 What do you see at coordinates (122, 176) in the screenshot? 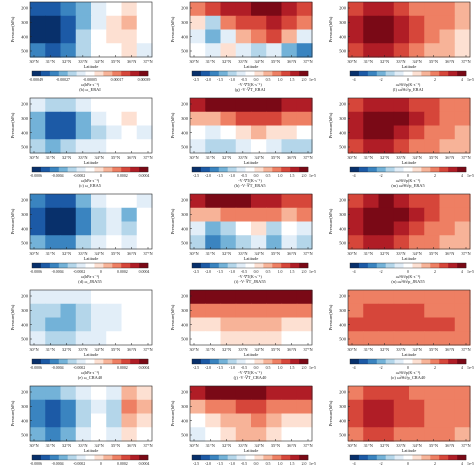
I see `colorbar-tick-label: 0.0002` at bounding box center [122, 176].